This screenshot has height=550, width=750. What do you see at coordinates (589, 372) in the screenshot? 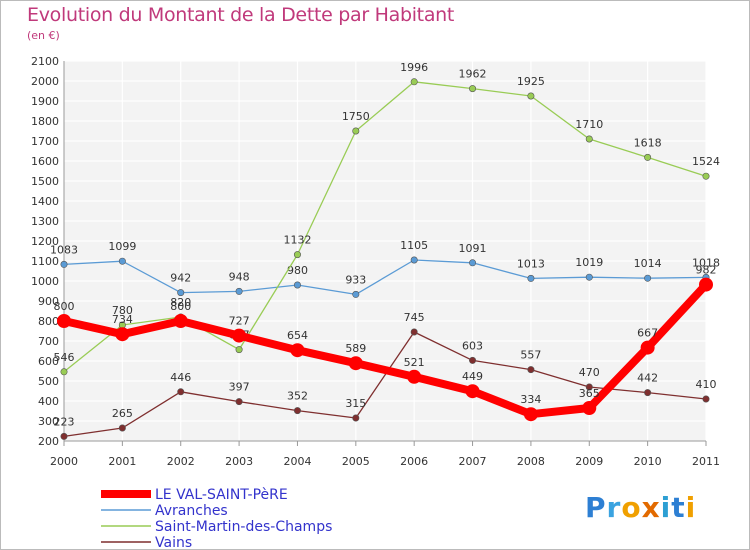
I see `data-label: 470` at bounding box center [589, 372].